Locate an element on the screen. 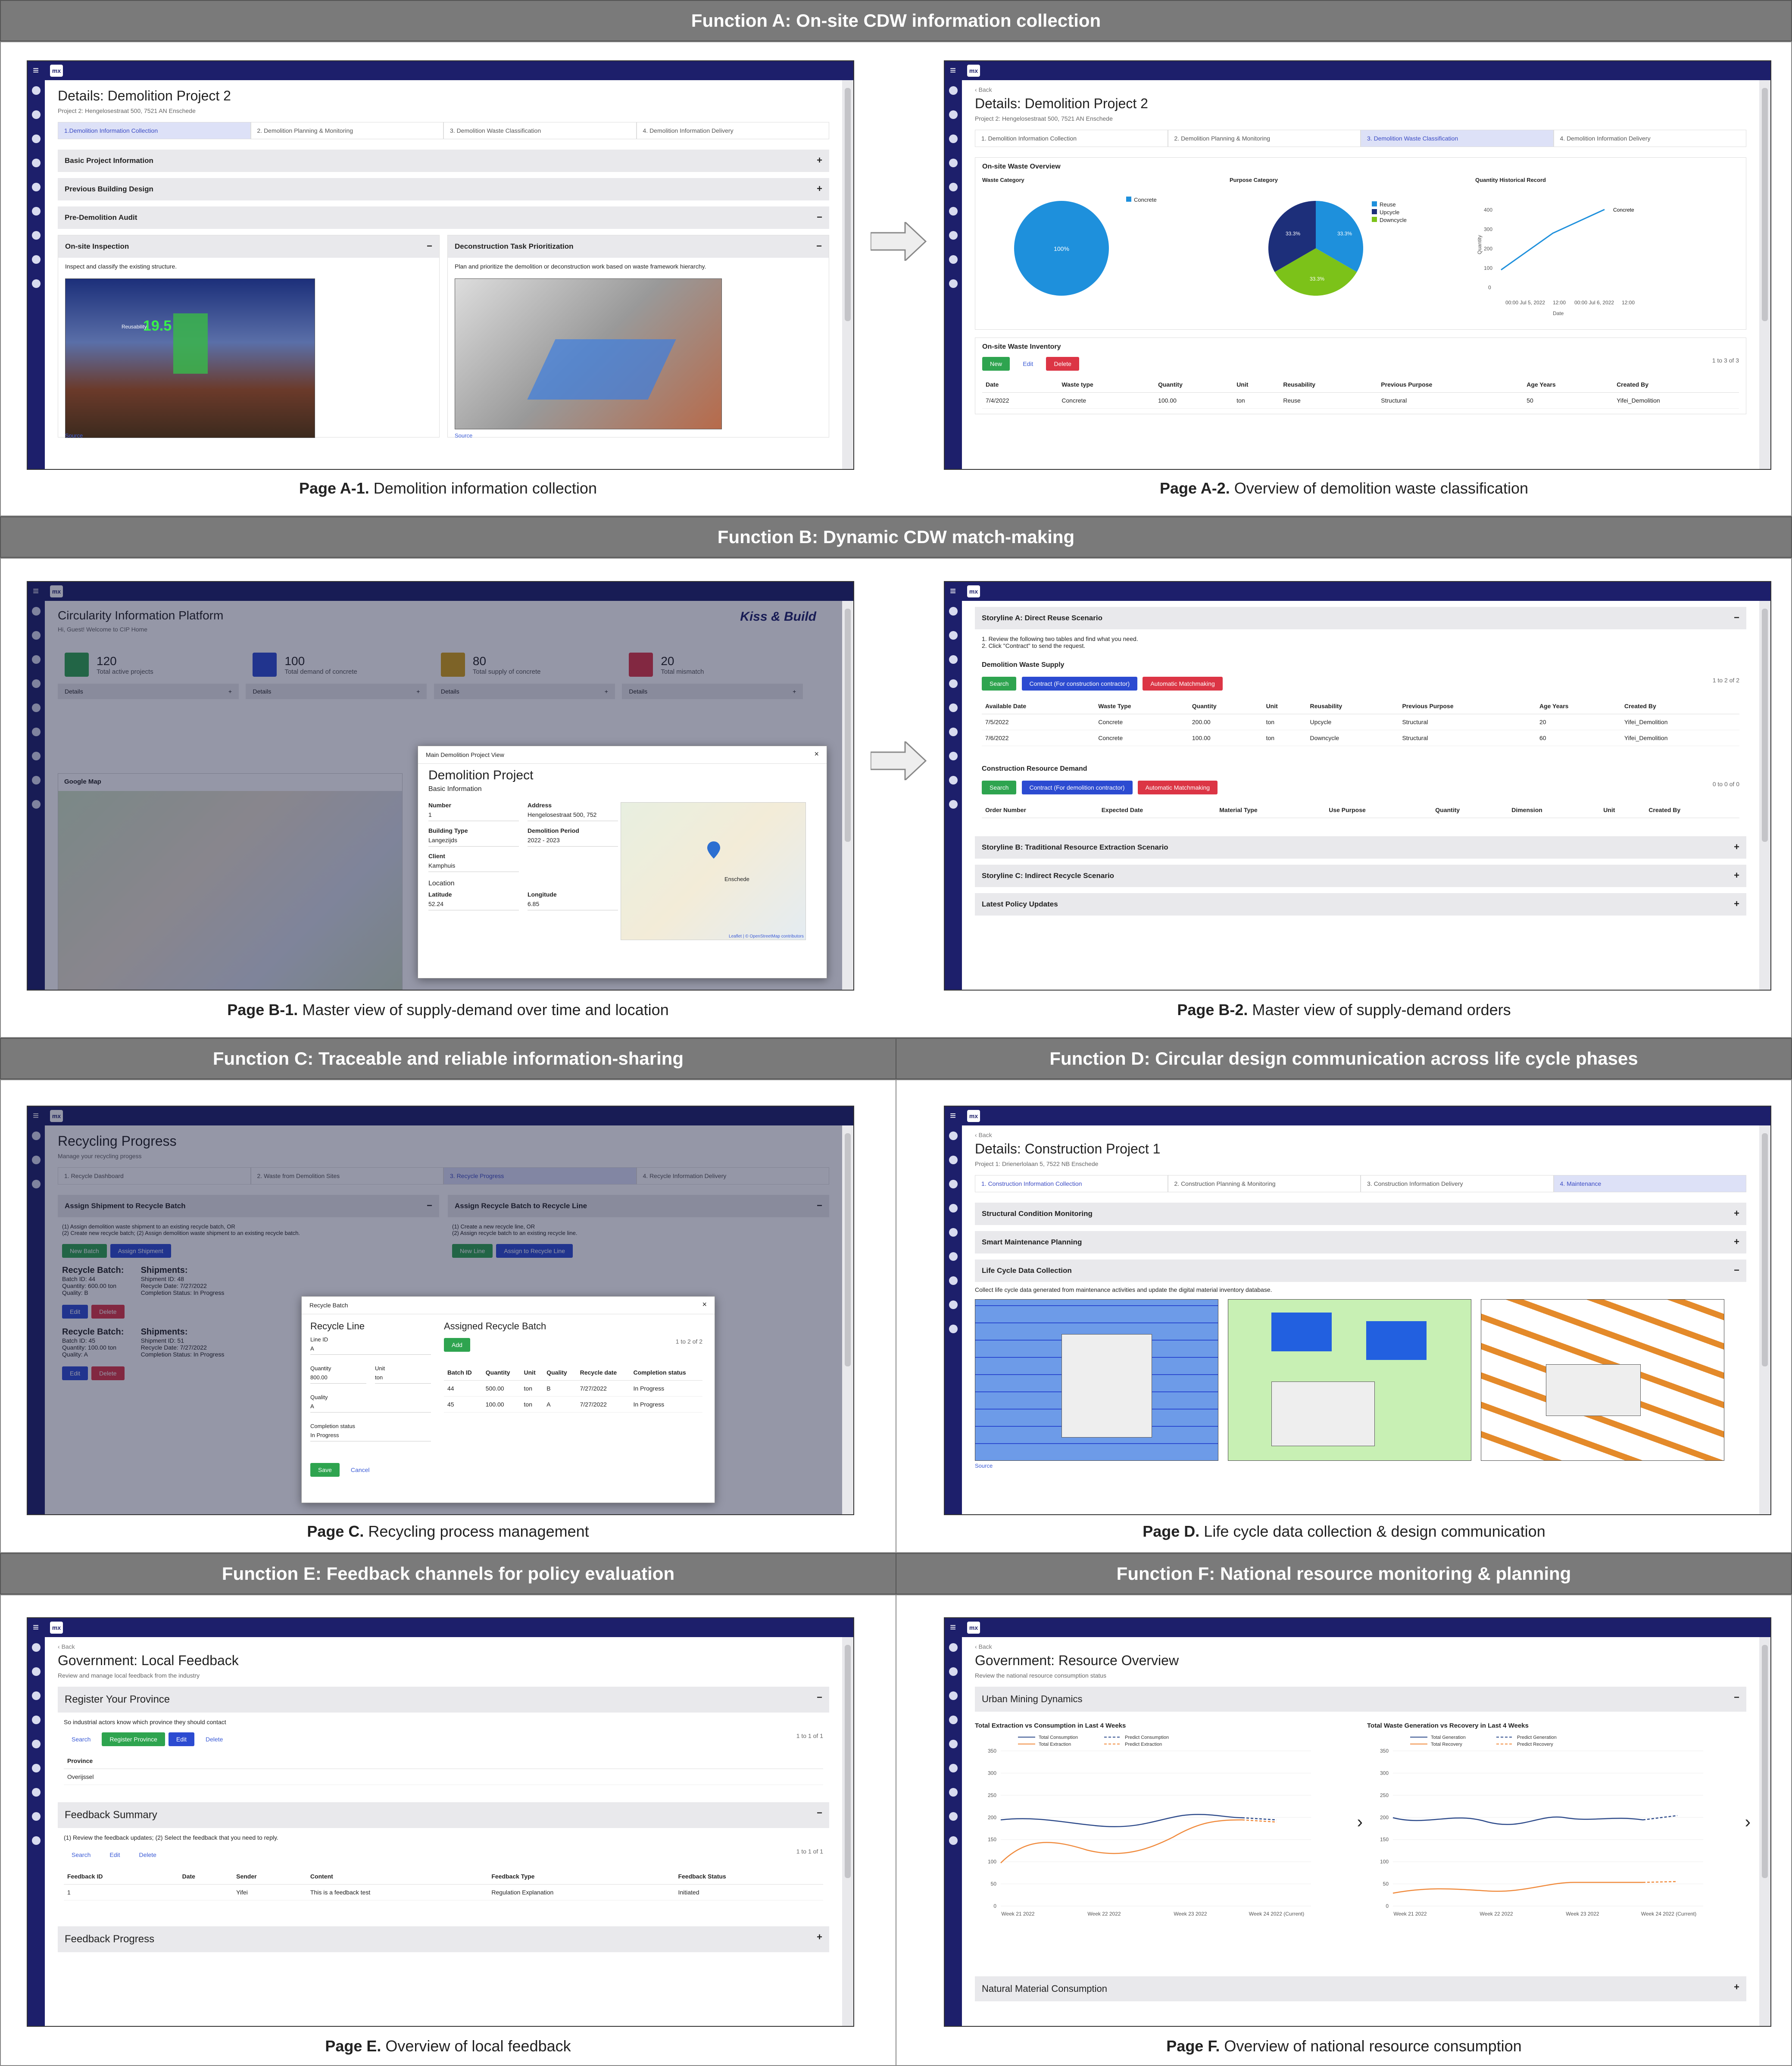  cancel-button: Cancel is located at coordinates (360, 1469).